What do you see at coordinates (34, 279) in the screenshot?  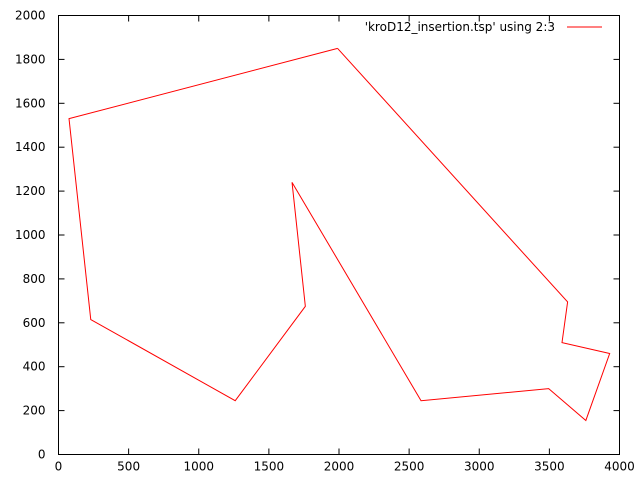 I see `y-tick-label: 800` at bounding box center [34, 279].